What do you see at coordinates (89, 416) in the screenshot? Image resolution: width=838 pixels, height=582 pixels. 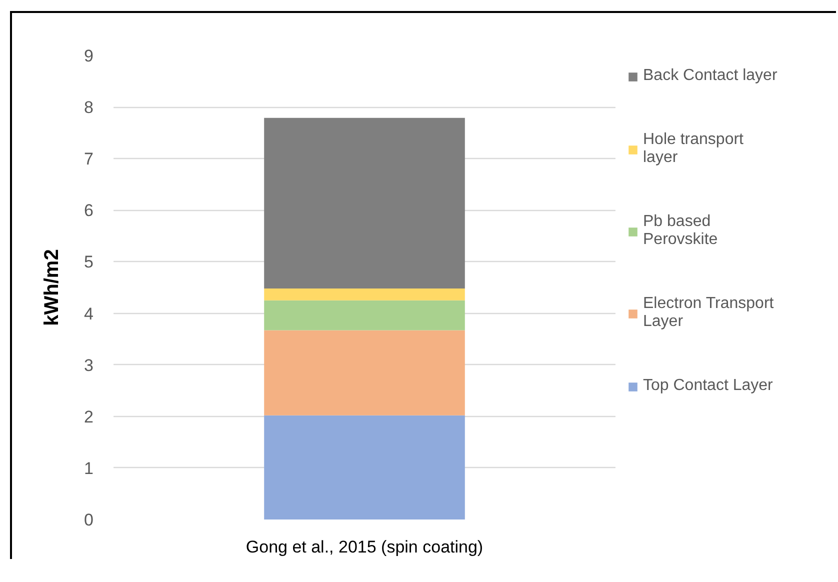 I see `y-tick-label: 2` at bounding box center [89, 416].